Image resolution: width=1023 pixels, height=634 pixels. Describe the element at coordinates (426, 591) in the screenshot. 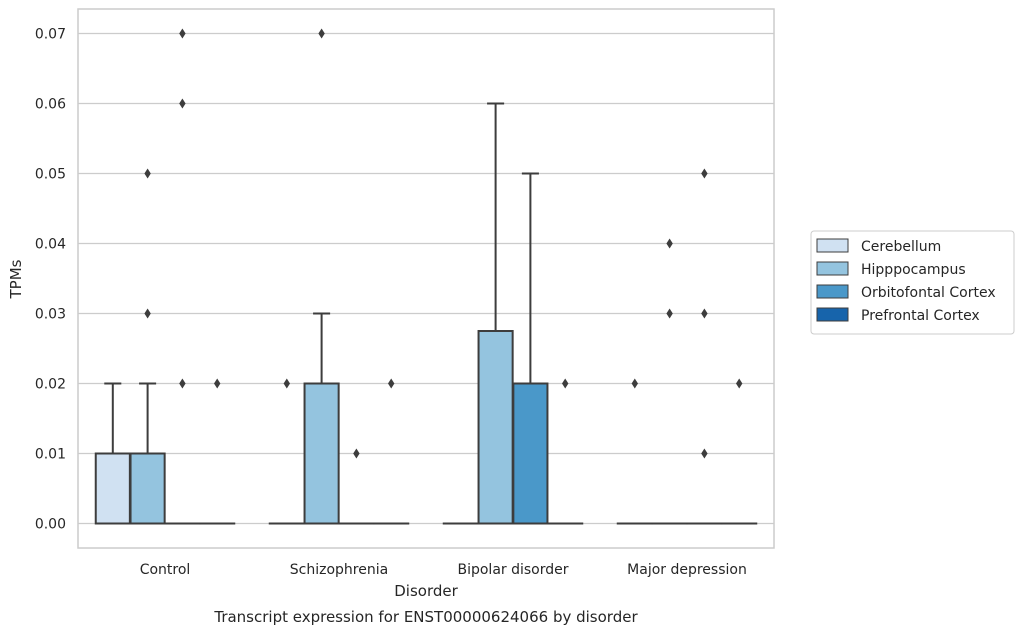

I see `x-axis-label: Disorder` at that location.